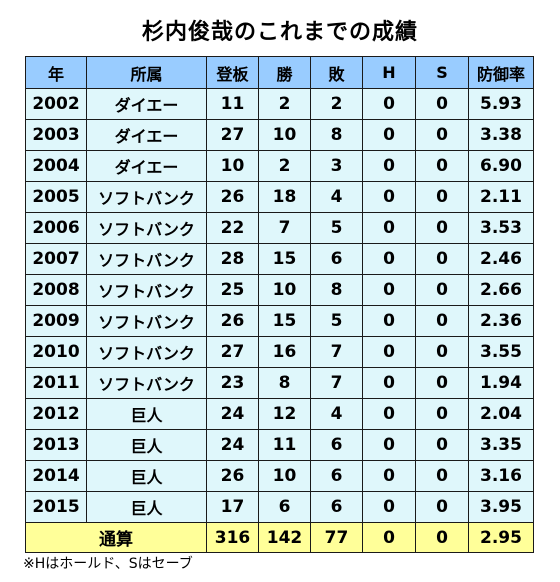  What do you see at coordinates (232, 321) in the screenshot?
I see `games-cell: 26` at bounding box center [232, 321].